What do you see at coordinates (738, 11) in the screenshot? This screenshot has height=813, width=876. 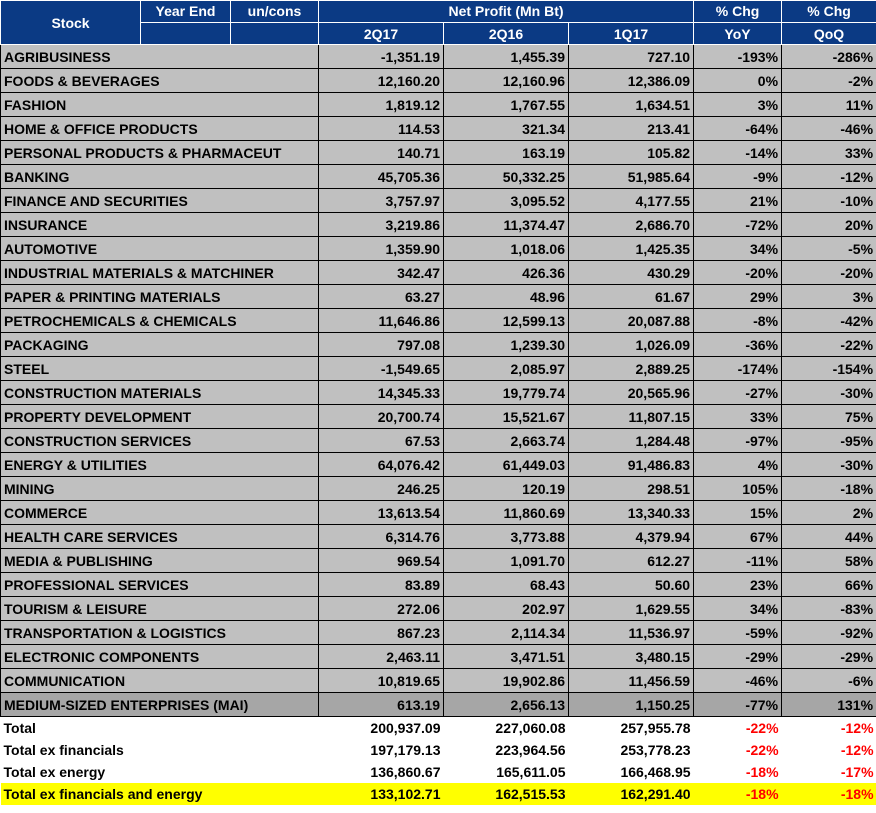 I see `header-pct-chg-yoy: % Chg` at bounding box center [738, 11].